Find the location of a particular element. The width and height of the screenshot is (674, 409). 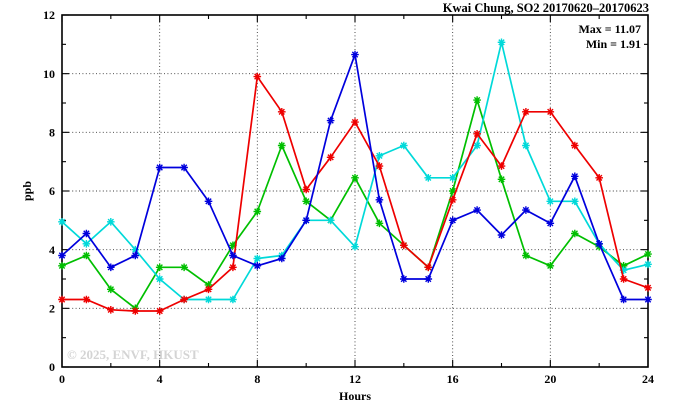

y-axis-label: ppb is located at coordinates (27, 191).